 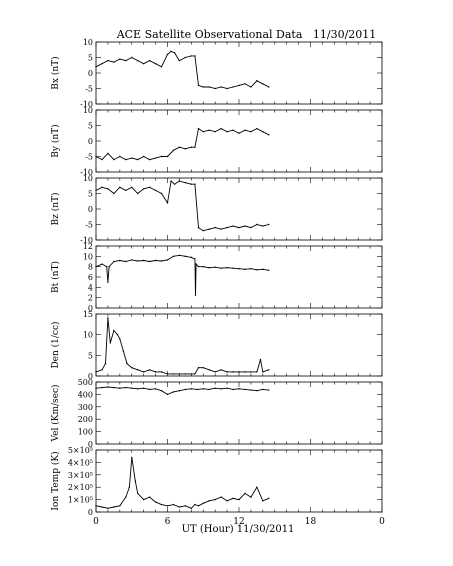 I want to click on panel-1: 10 5 0 -5 -10 By (nT), so click(x=216, y=141).